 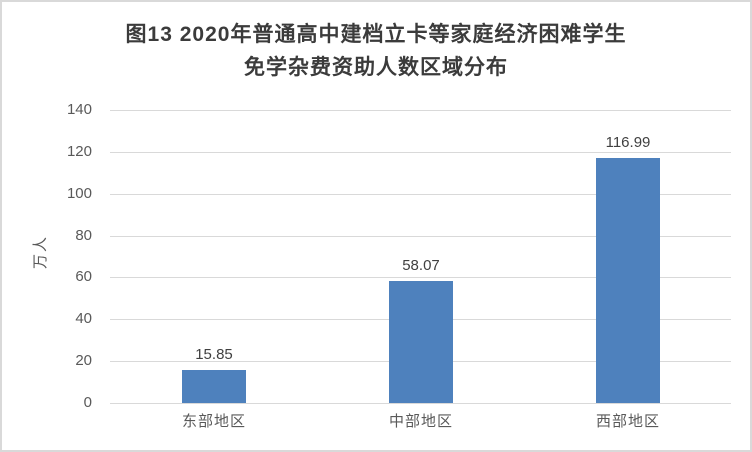 What do you see at coordinates (83, 235) in the screenshot?
I see `y-tick-label: 80` at bounding box center [83, 235].